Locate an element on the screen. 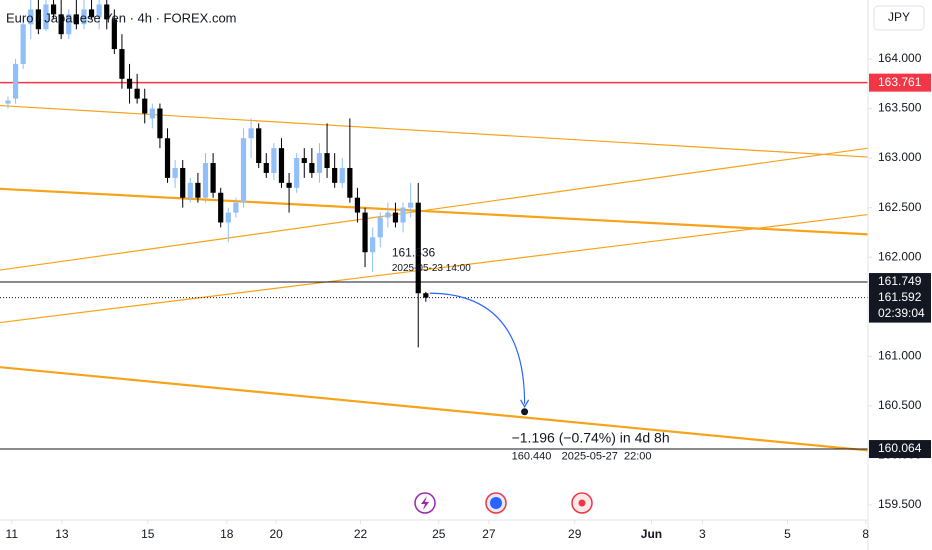 Image resolution: width=932 pixels, height=550 pixels. x-tick-label: 11 is located at coordinates (12, 534).